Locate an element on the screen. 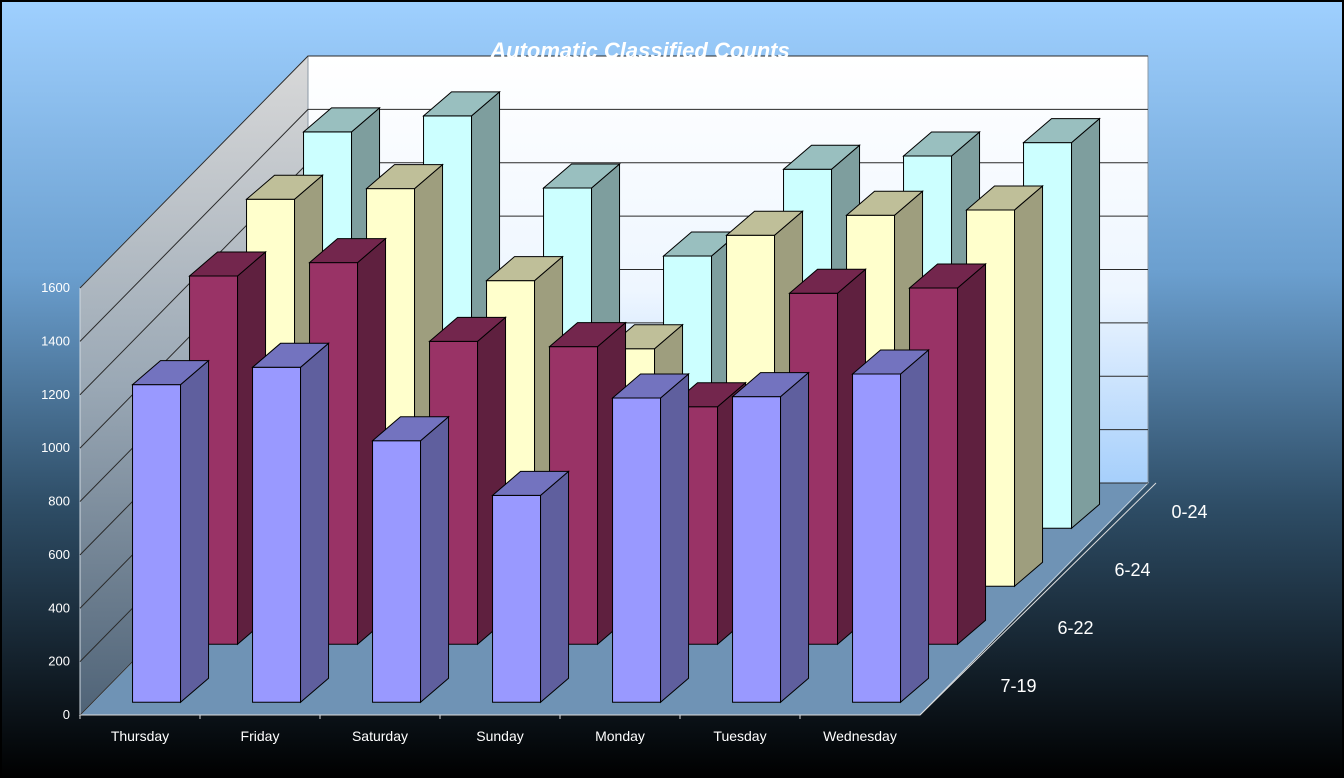 This screenshot has width=1344, height=778. y-tick-label: 800 is located at coordinates (59, 501).